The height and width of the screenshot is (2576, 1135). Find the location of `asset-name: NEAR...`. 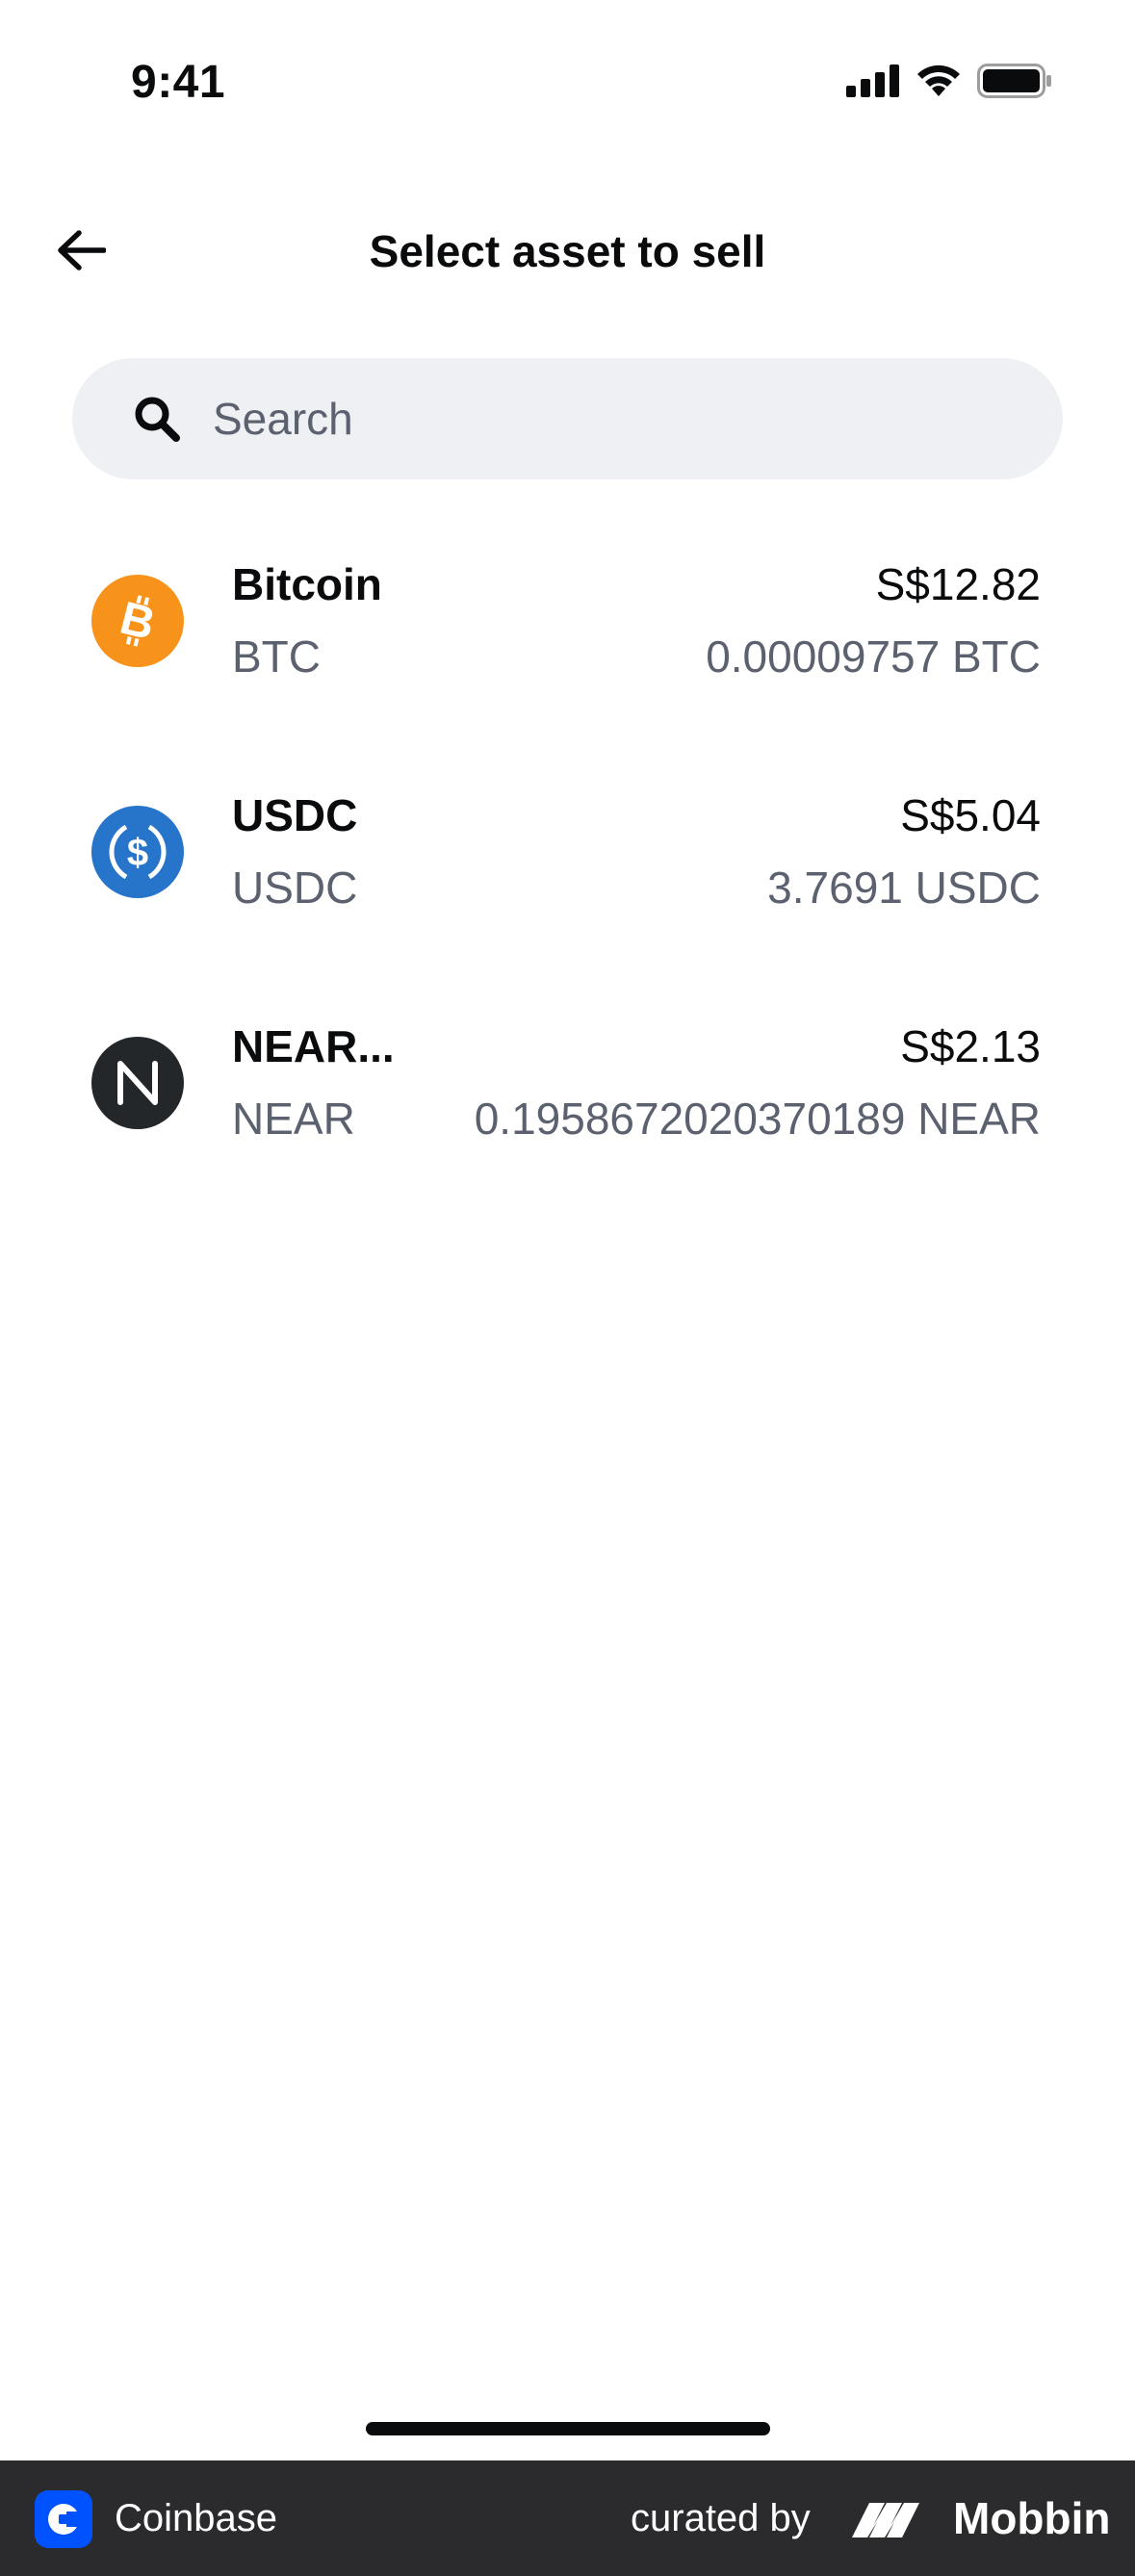

asset-name: NEAR... is located at coordinates (313, 1046).